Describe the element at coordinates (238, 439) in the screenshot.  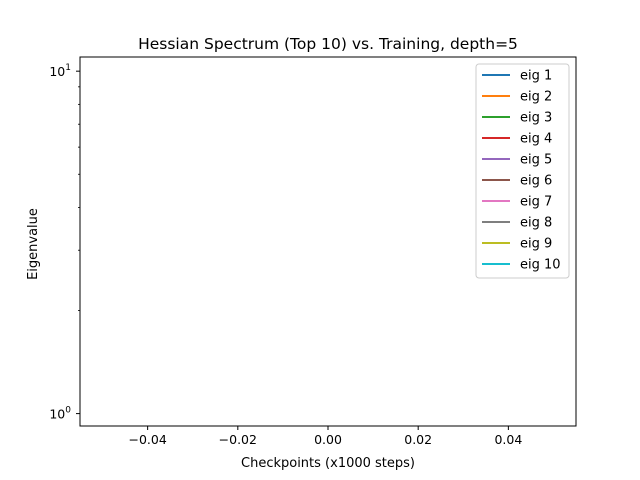
I see `x-tick-label: −0.02` at that location.